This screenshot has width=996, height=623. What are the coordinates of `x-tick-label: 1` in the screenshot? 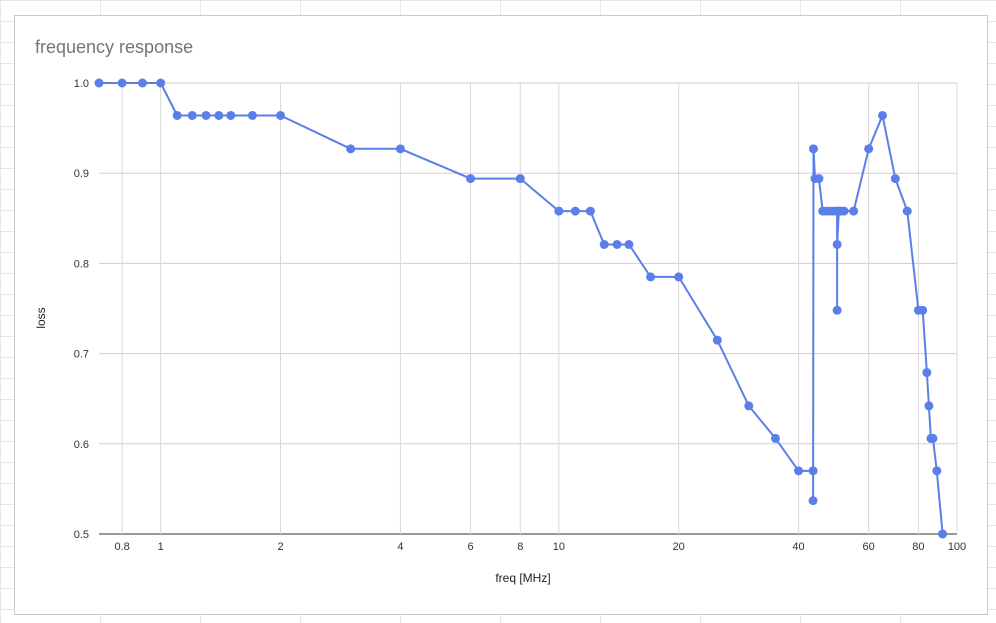 It's located at (161, 547).